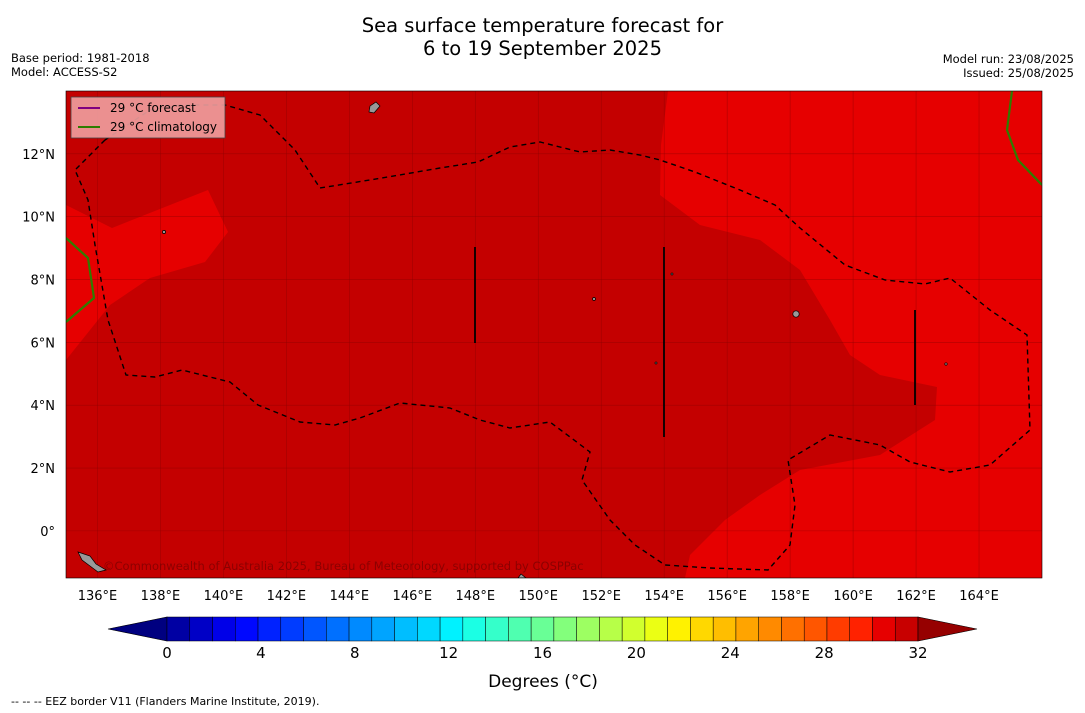 The image size is (1085, 713). Describe the element at coordinates (790, 596) in the screenshot. I see `lon-tick-label: 158°E` at that location.